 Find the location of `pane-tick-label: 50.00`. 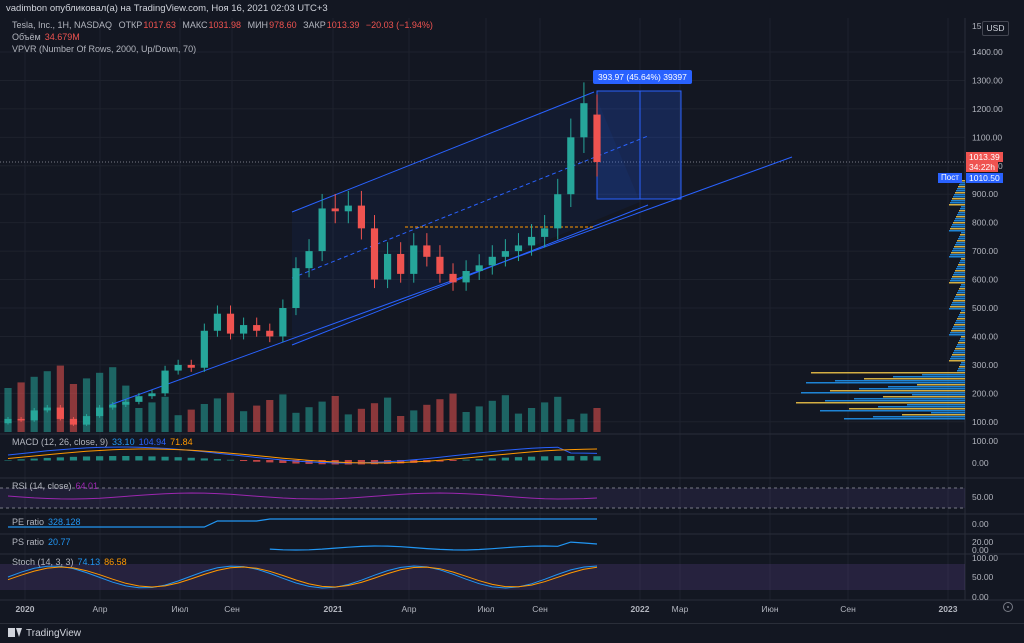

pane-tick-label: 50.00 is located at coordinates (983, 497).